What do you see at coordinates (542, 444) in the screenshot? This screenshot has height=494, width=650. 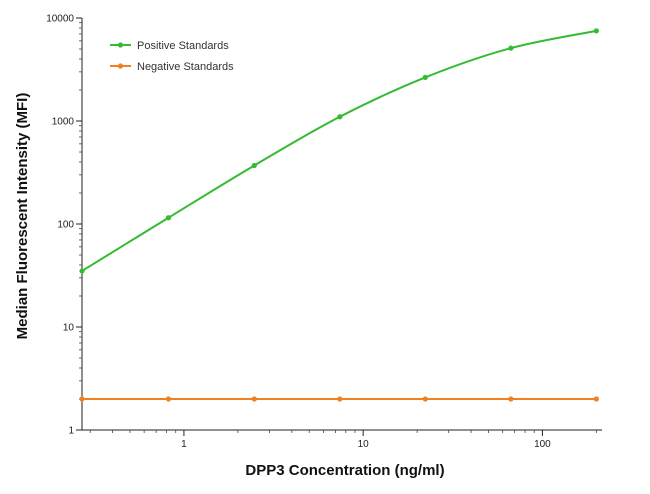 I see `x-tick-label: 100` at bounding box center [542, 444].